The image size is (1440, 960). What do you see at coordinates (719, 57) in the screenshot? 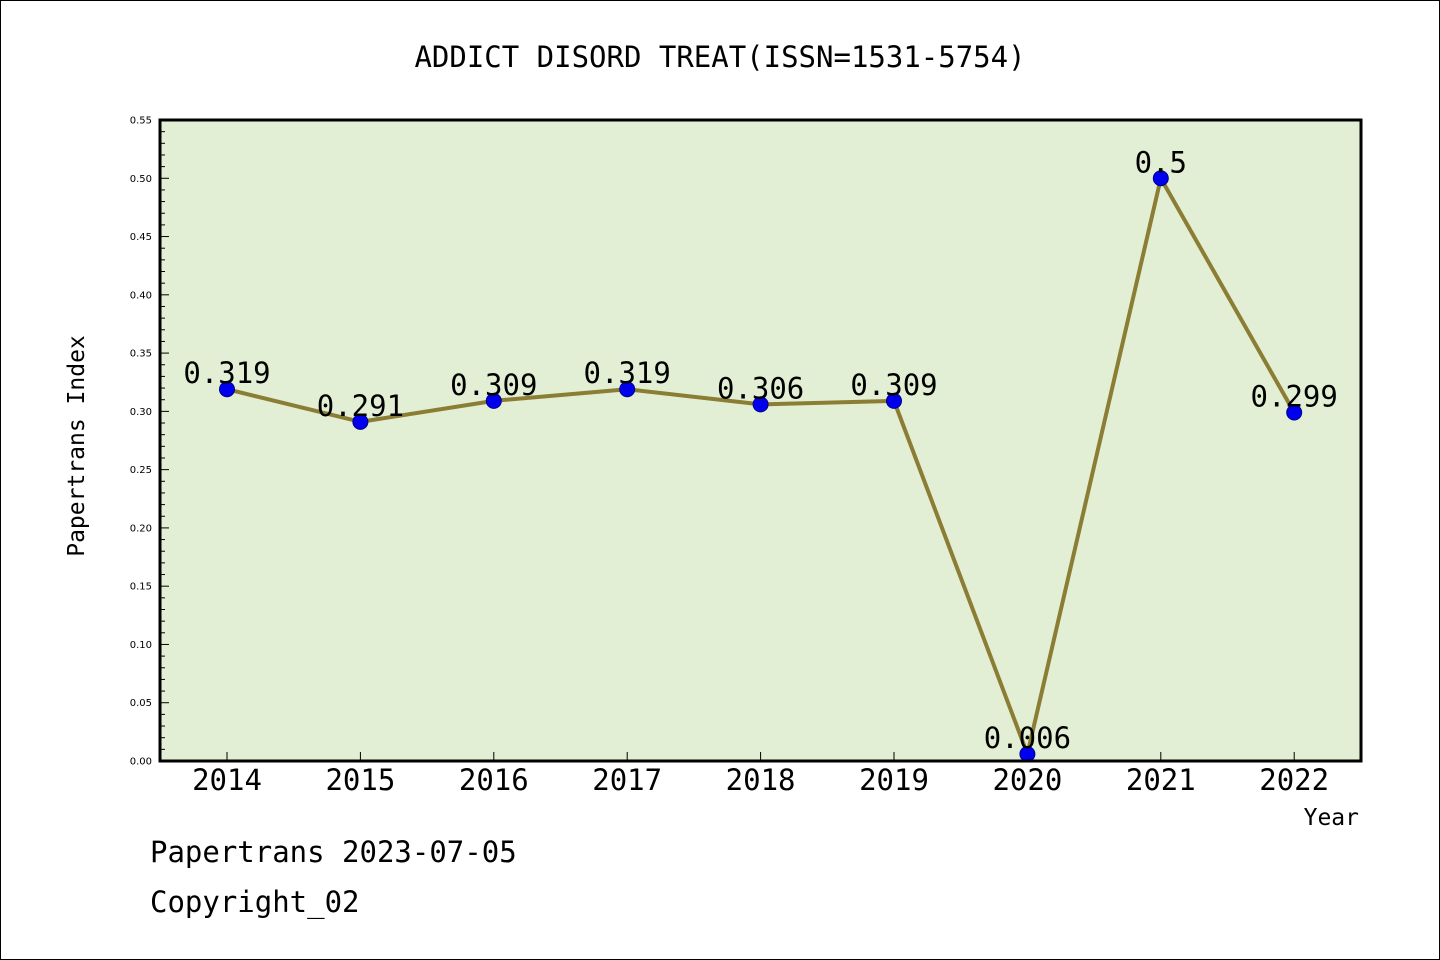
I see `chart-title: ADDICT DISORD TREAT(ISSN=1531-5754)` at bounding box center [719, 57].